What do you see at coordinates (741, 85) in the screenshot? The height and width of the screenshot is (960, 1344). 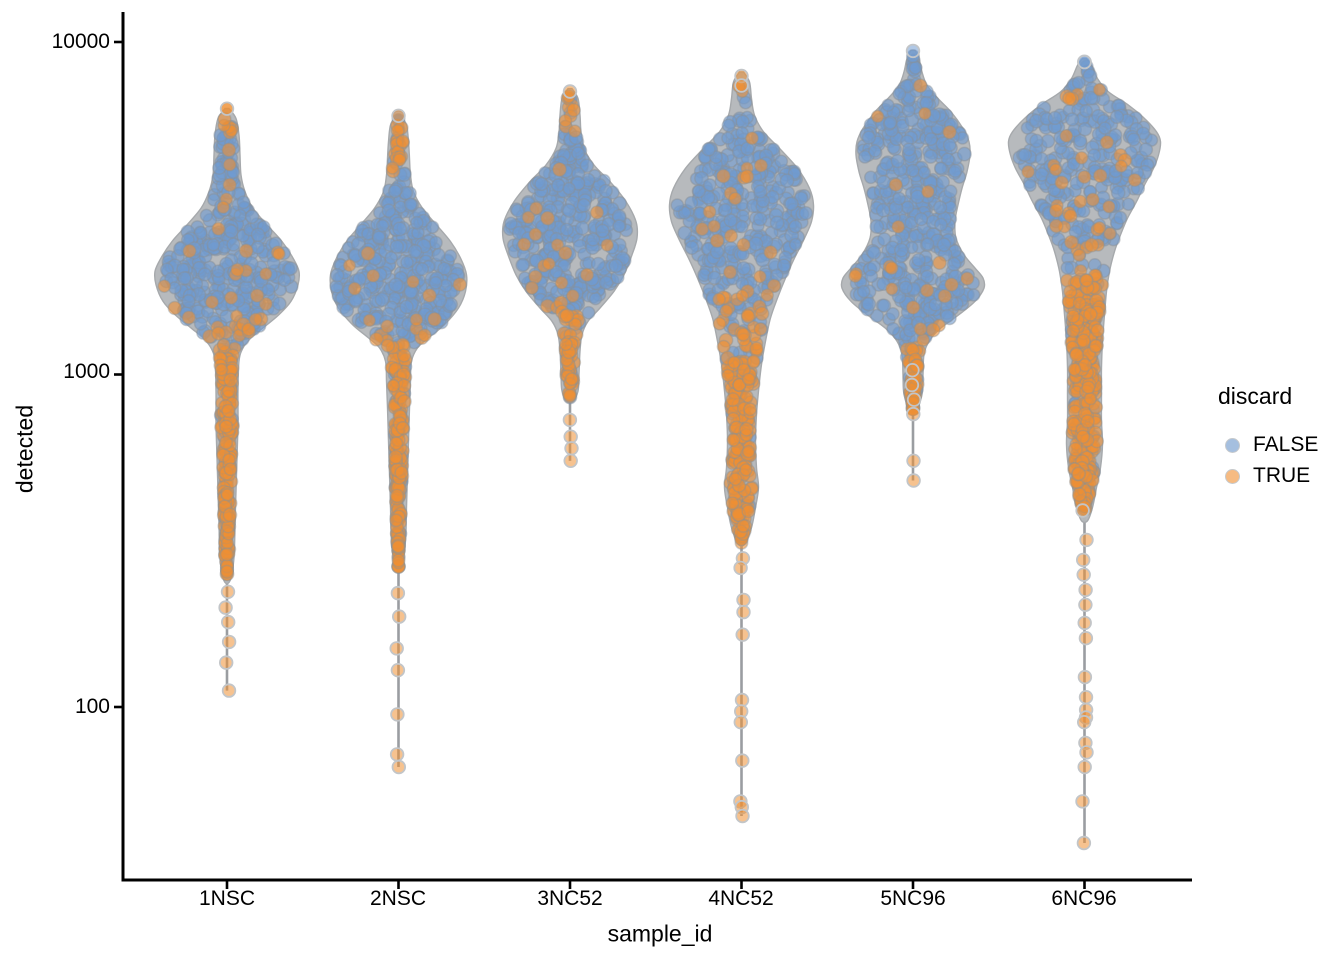 I see `top-point-4NC52` at bounding box center [741, 85].